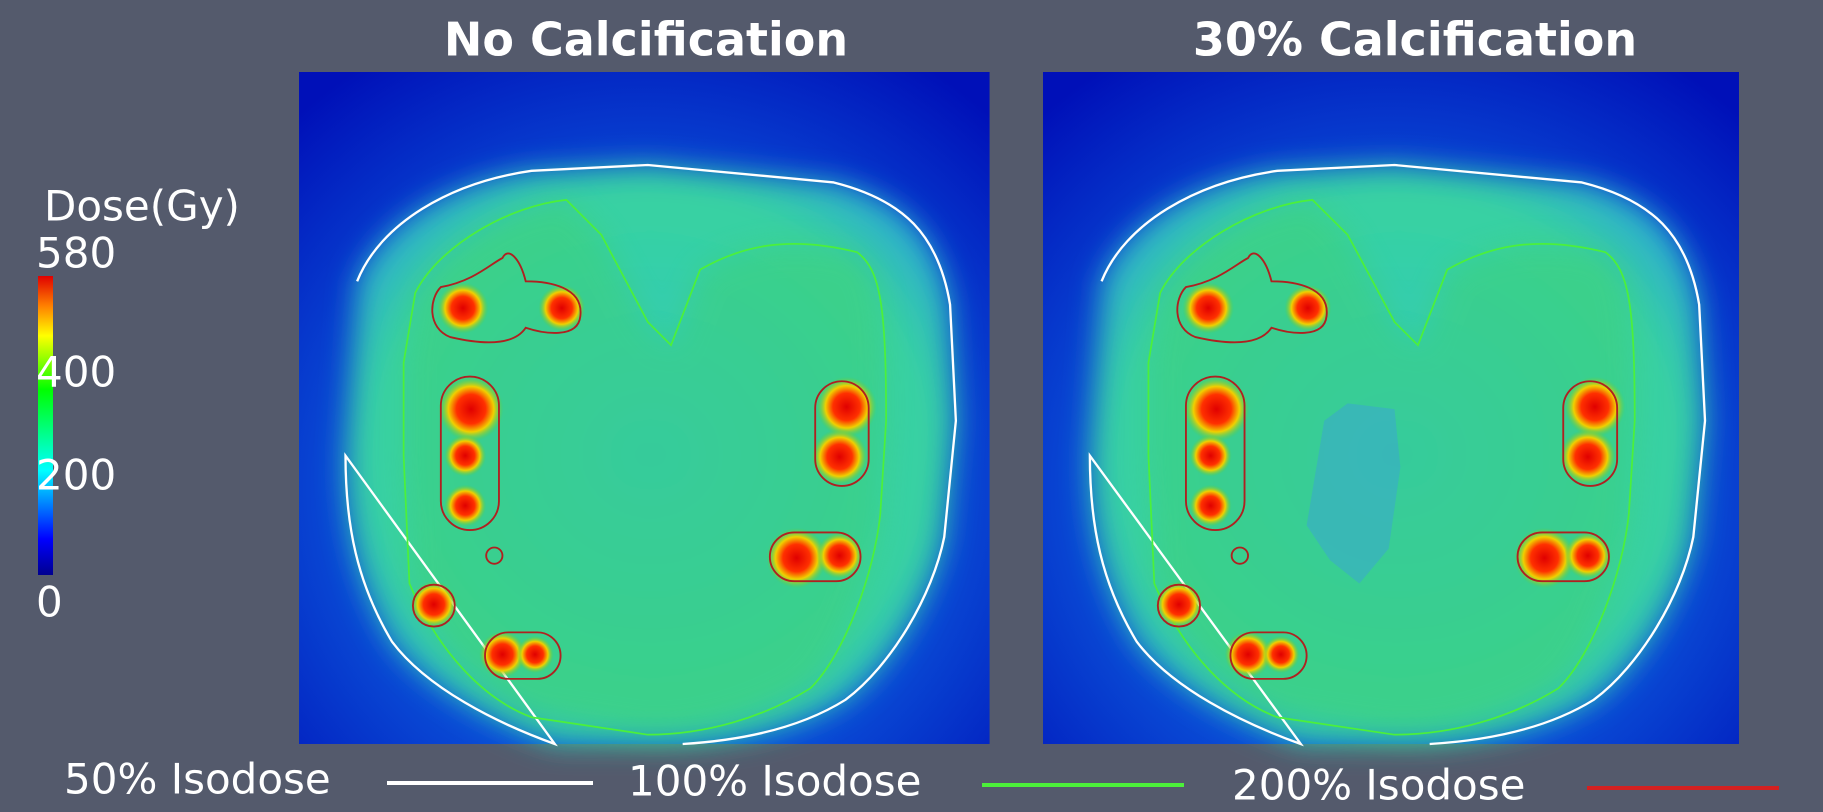  What do you see at coordinates (197, 779) in the screenshot?
I see `legend-label: 50% Isodose` at bounding box center [197, 779].